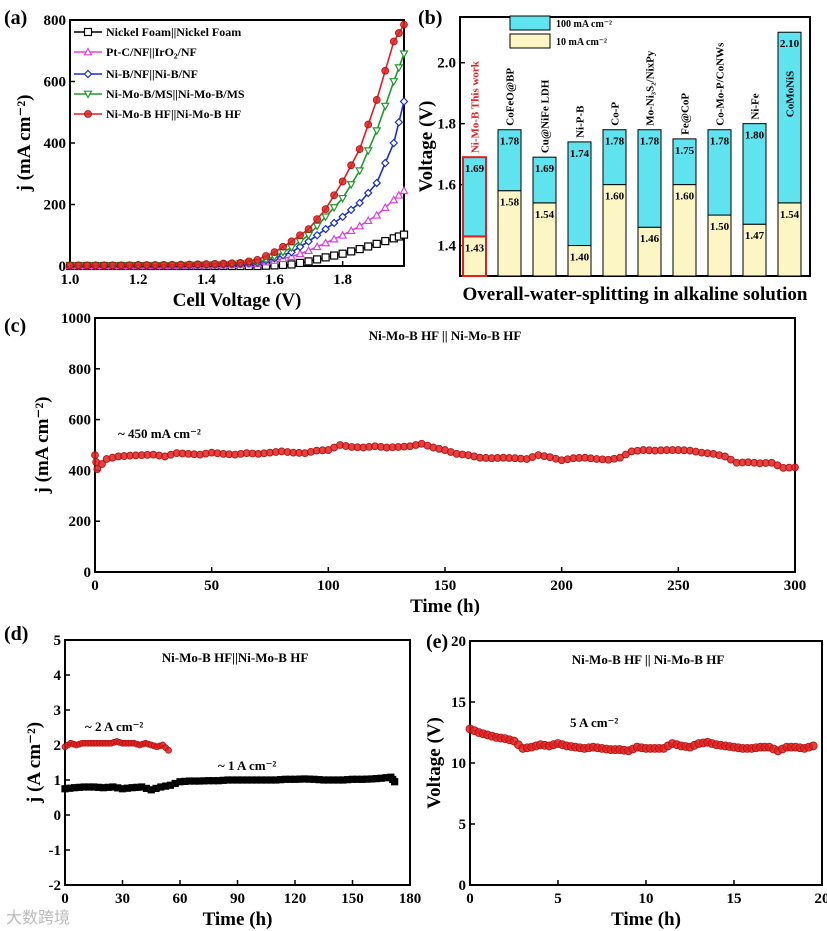  I want to click on panel-label: (a), so click(15, 18).